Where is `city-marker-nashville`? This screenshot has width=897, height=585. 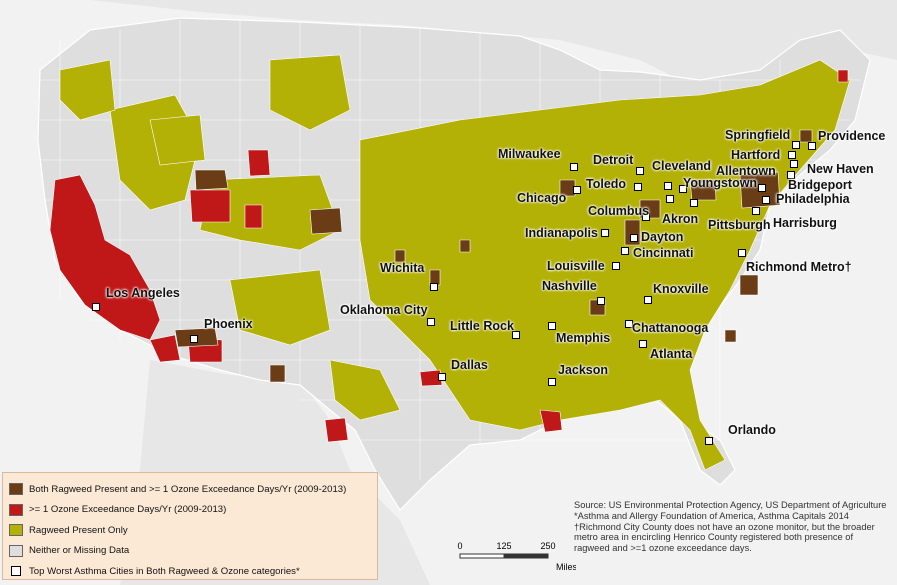 city-marker-nashville is located at coordinates (601, 301).